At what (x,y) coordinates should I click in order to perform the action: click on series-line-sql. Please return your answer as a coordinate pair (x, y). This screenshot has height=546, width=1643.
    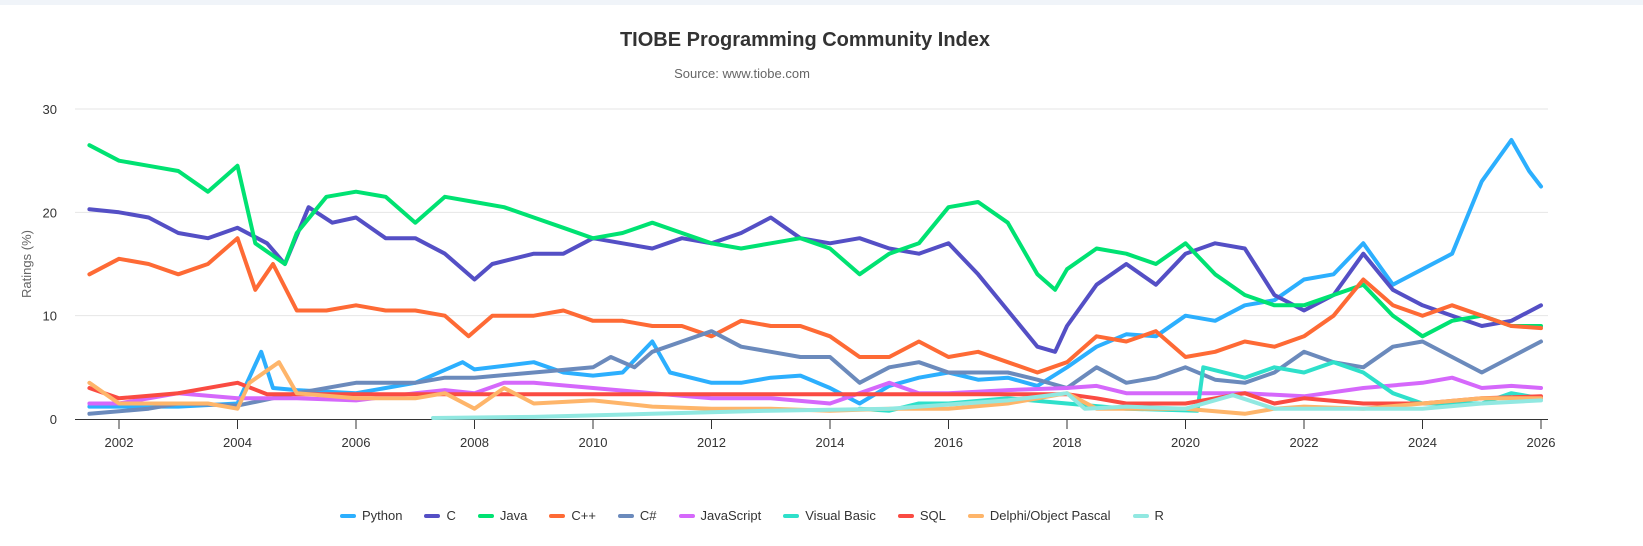
    Looking at the image, I should click on (815, 393).